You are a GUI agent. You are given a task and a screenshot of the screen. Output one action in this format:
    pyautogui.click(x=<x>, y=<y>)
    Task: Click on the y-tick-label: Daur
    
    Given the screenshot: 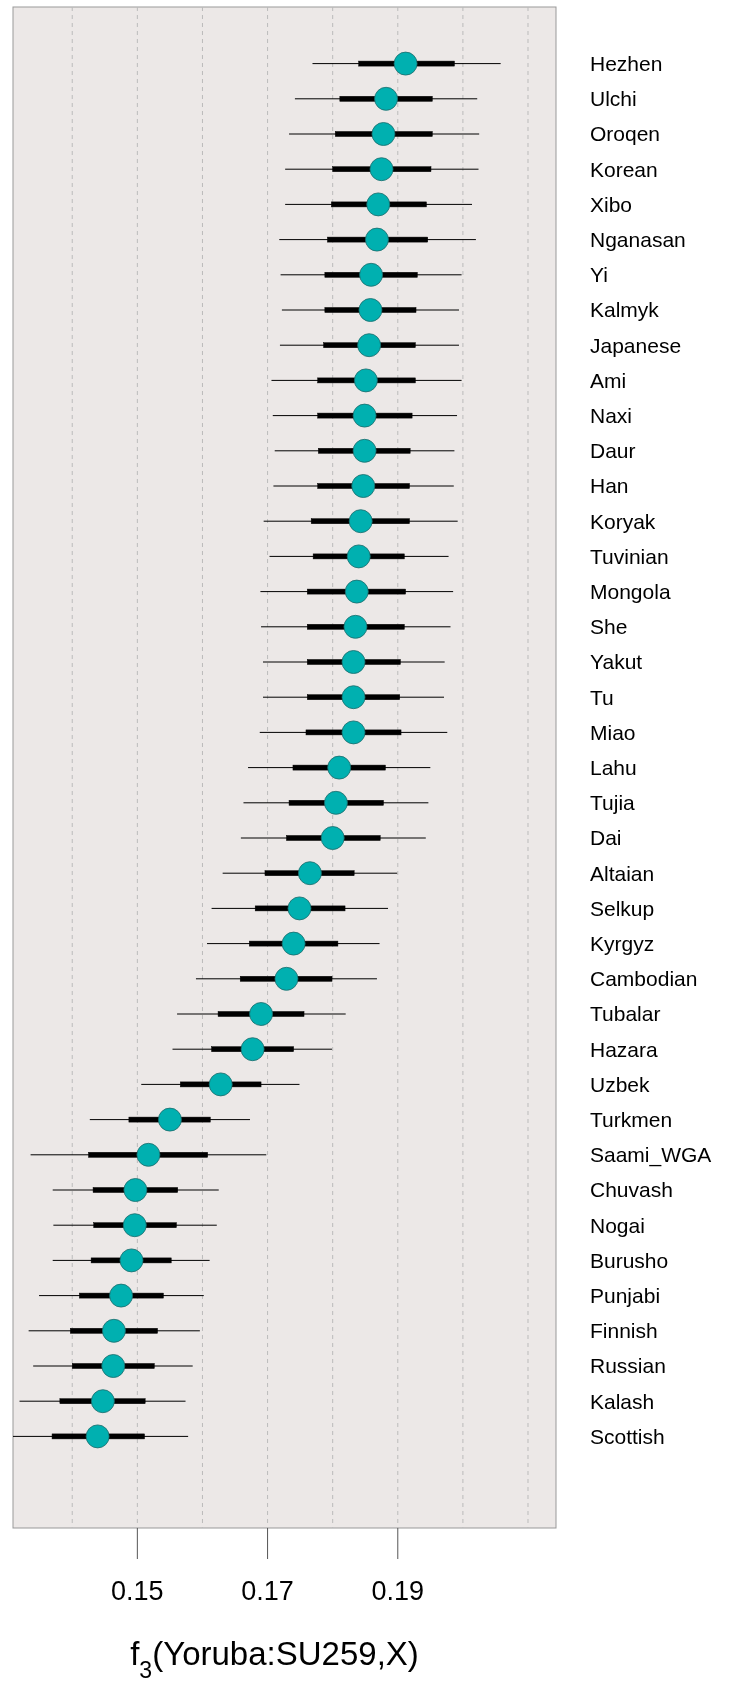 What is the action you would take?
    pyautogui.click(x=613, y=451)
    